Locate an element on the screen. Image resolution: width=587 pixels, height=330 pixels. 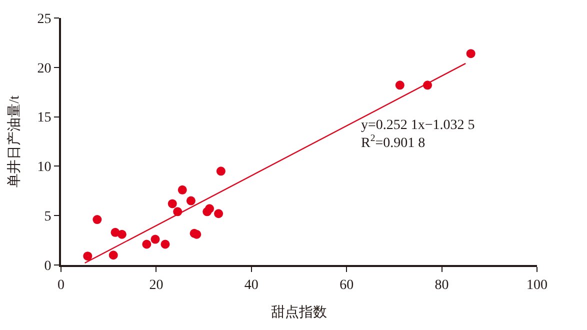
y-tick-label: 15 is located at coordinates (44, 118).